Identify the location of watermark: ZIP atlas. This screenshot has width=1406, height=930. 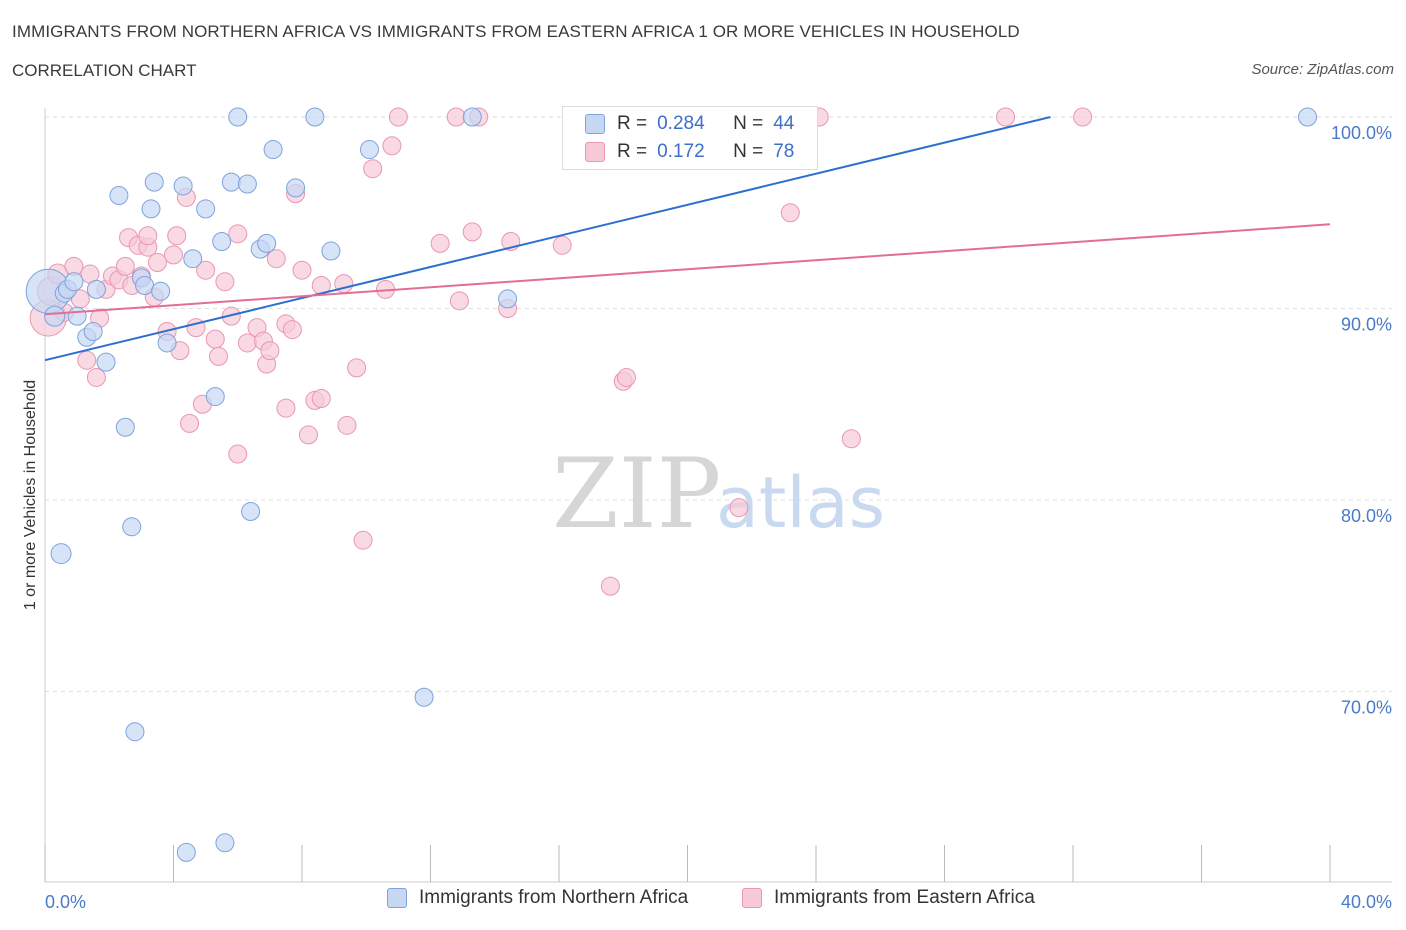
(718, 494).